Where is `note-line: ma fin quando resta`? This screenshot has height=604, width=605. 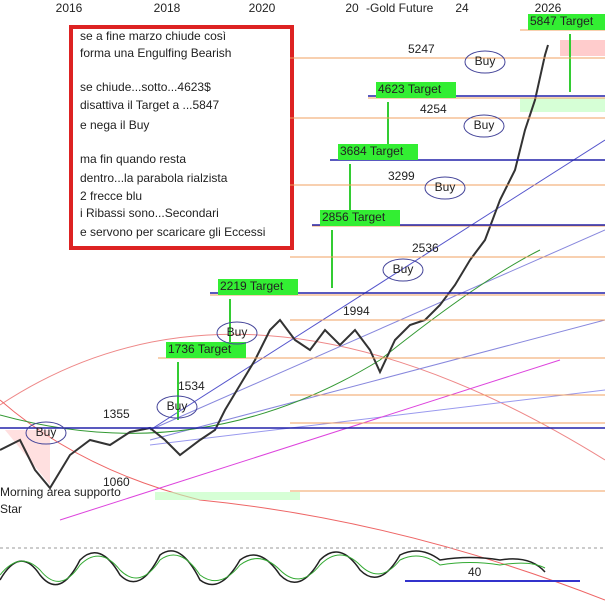 note-line: ma fin quando resta is located at coordinates (133, 159).